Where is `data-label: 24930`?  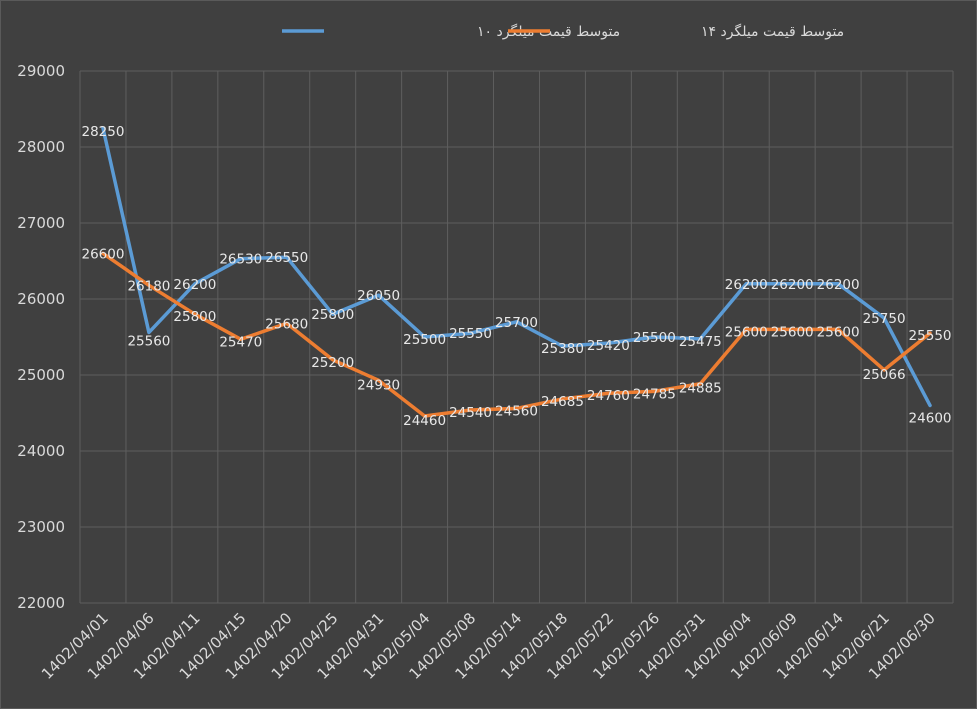
data-label: 24930 is located at coordinates (378, 385).